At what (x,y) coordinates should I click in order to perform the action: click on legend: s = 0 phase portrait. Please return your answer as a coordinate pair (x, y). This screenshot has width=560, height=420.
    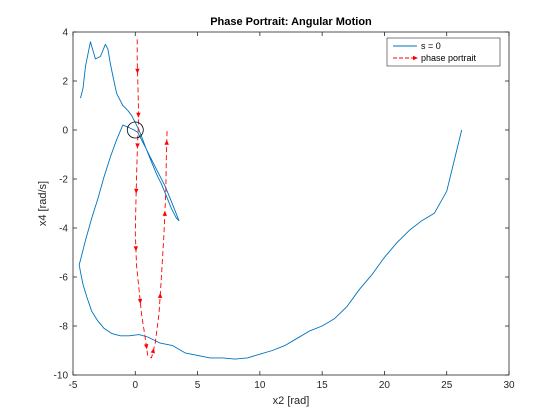
    Looking at the image, I should click on (443, 52).